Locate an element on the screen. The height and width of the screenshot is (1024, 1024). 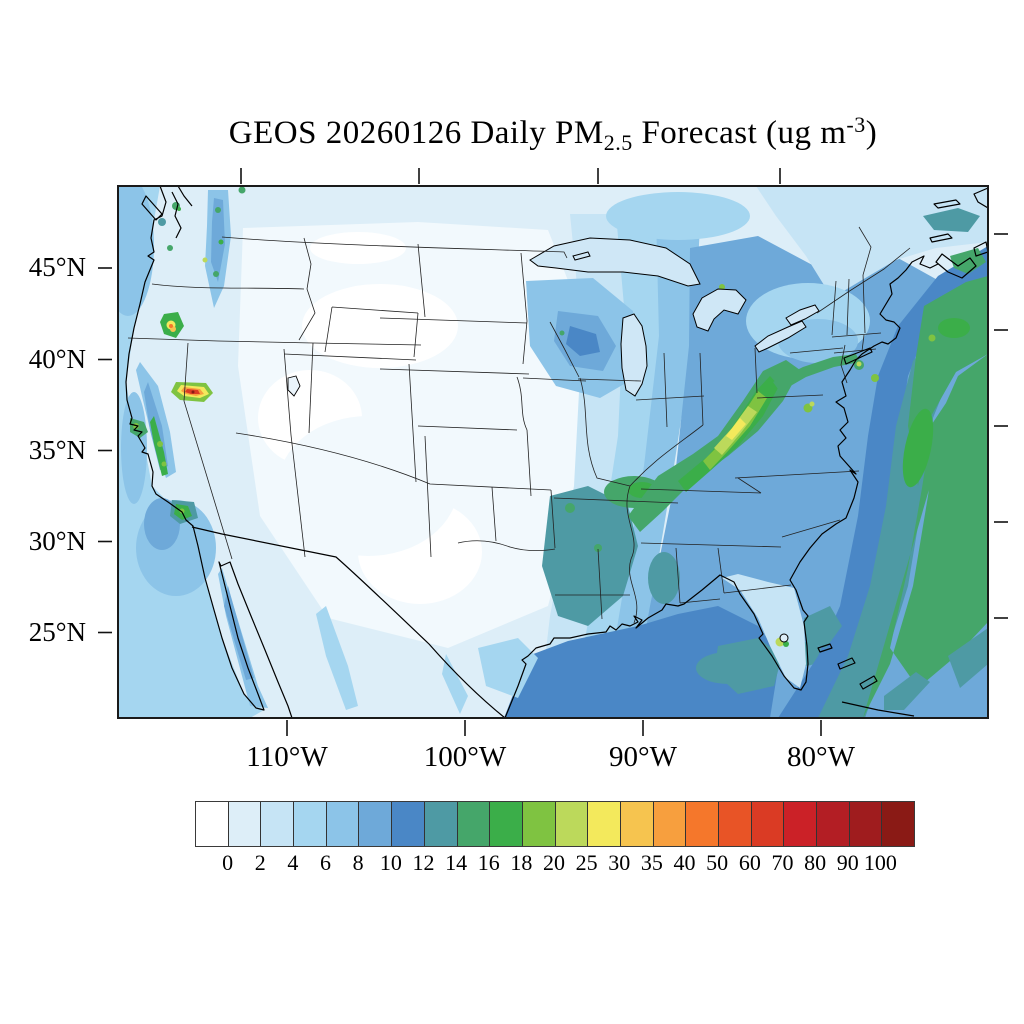
colorbar-tick-label: 16 is located at coordinates (488, 862).